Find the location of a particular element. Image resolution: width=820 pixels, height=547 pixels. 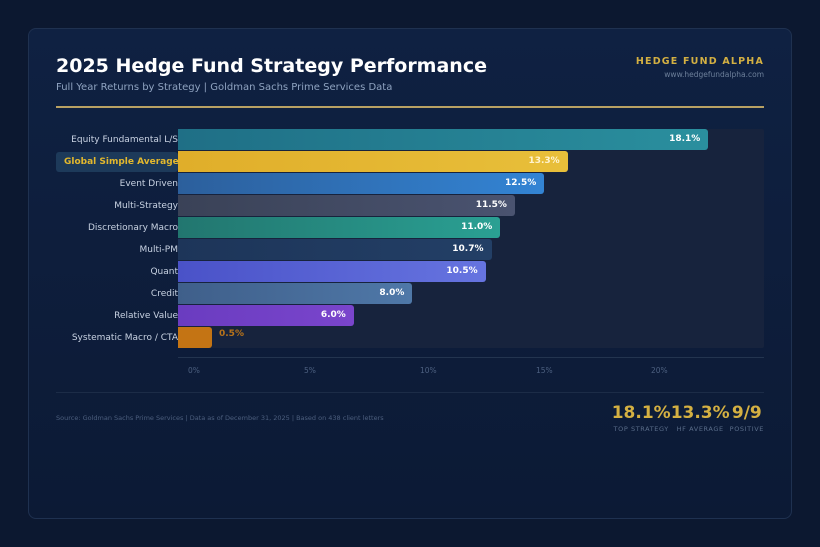

brand-block: HEDGE FUND ALPHA www.hedgefundalpha.com is located at coordinates (700, 67).